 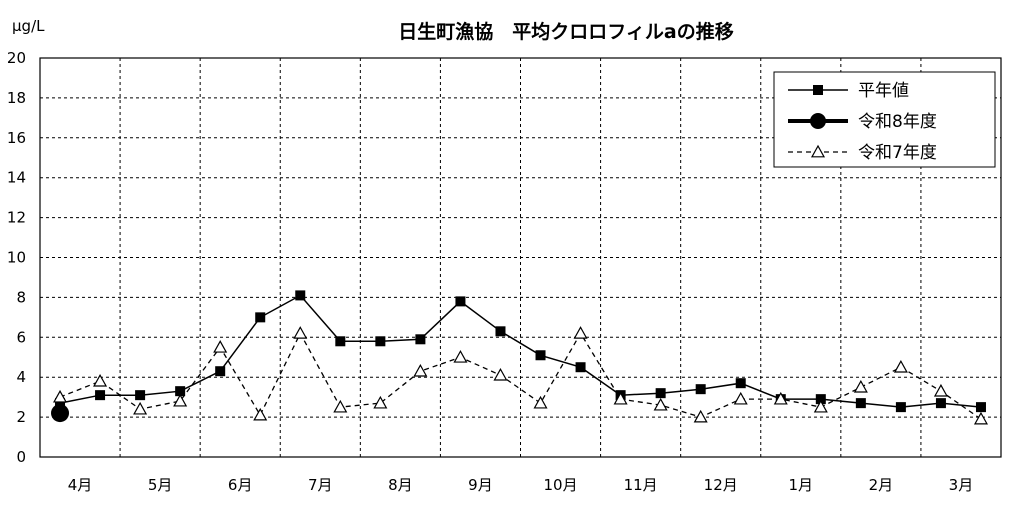 What do you see at coordinates (883, 91) in the screenshot?
I see `legend-label: 平年値` at bounding box center [883, 91].